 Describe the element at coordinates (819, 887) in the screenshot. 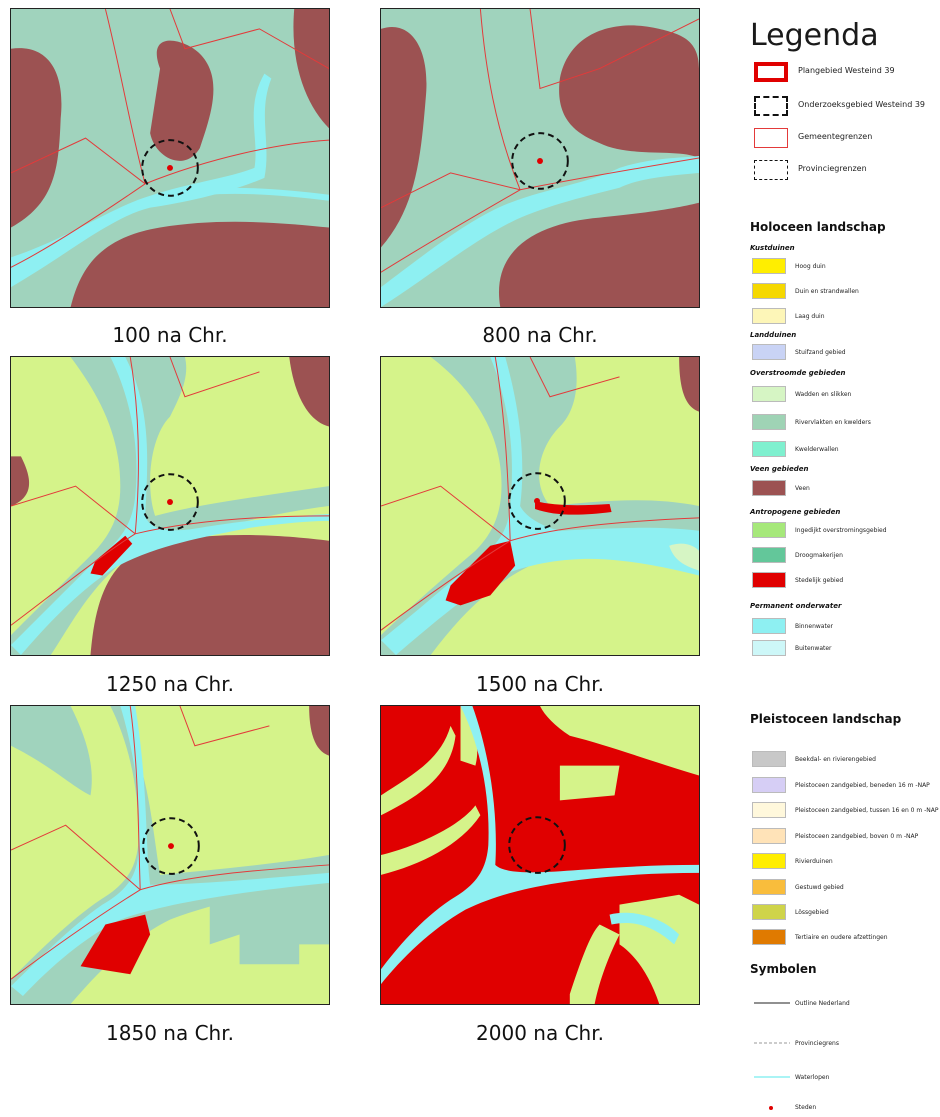

I see `swatch-label: Gestuwd gebied` at that location.